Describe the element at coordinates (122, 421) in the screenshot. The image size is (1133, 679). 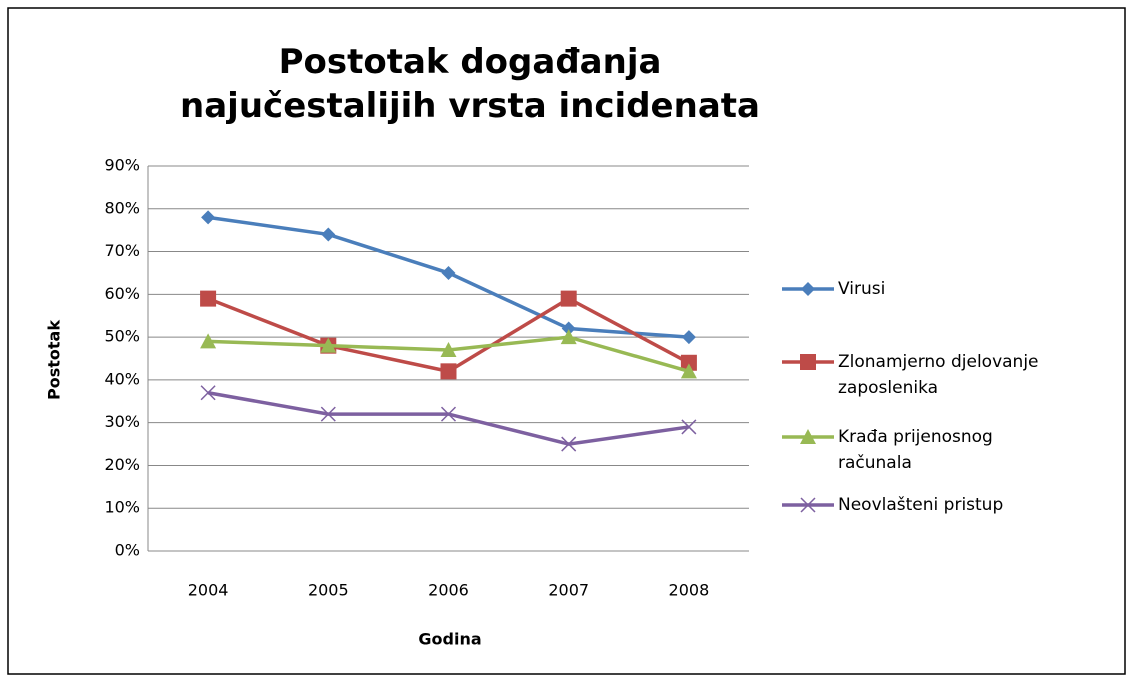
I see `y-tick-label: 30%` at that location.